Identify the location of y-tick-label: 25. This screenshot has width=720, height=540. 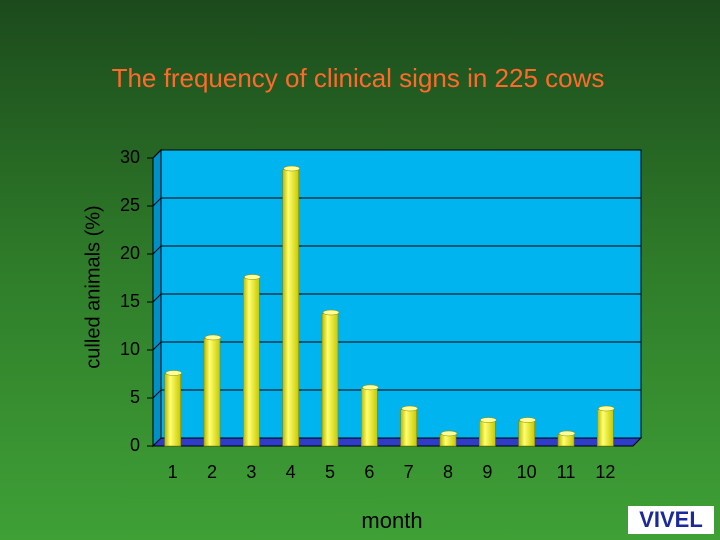
(130, 205).